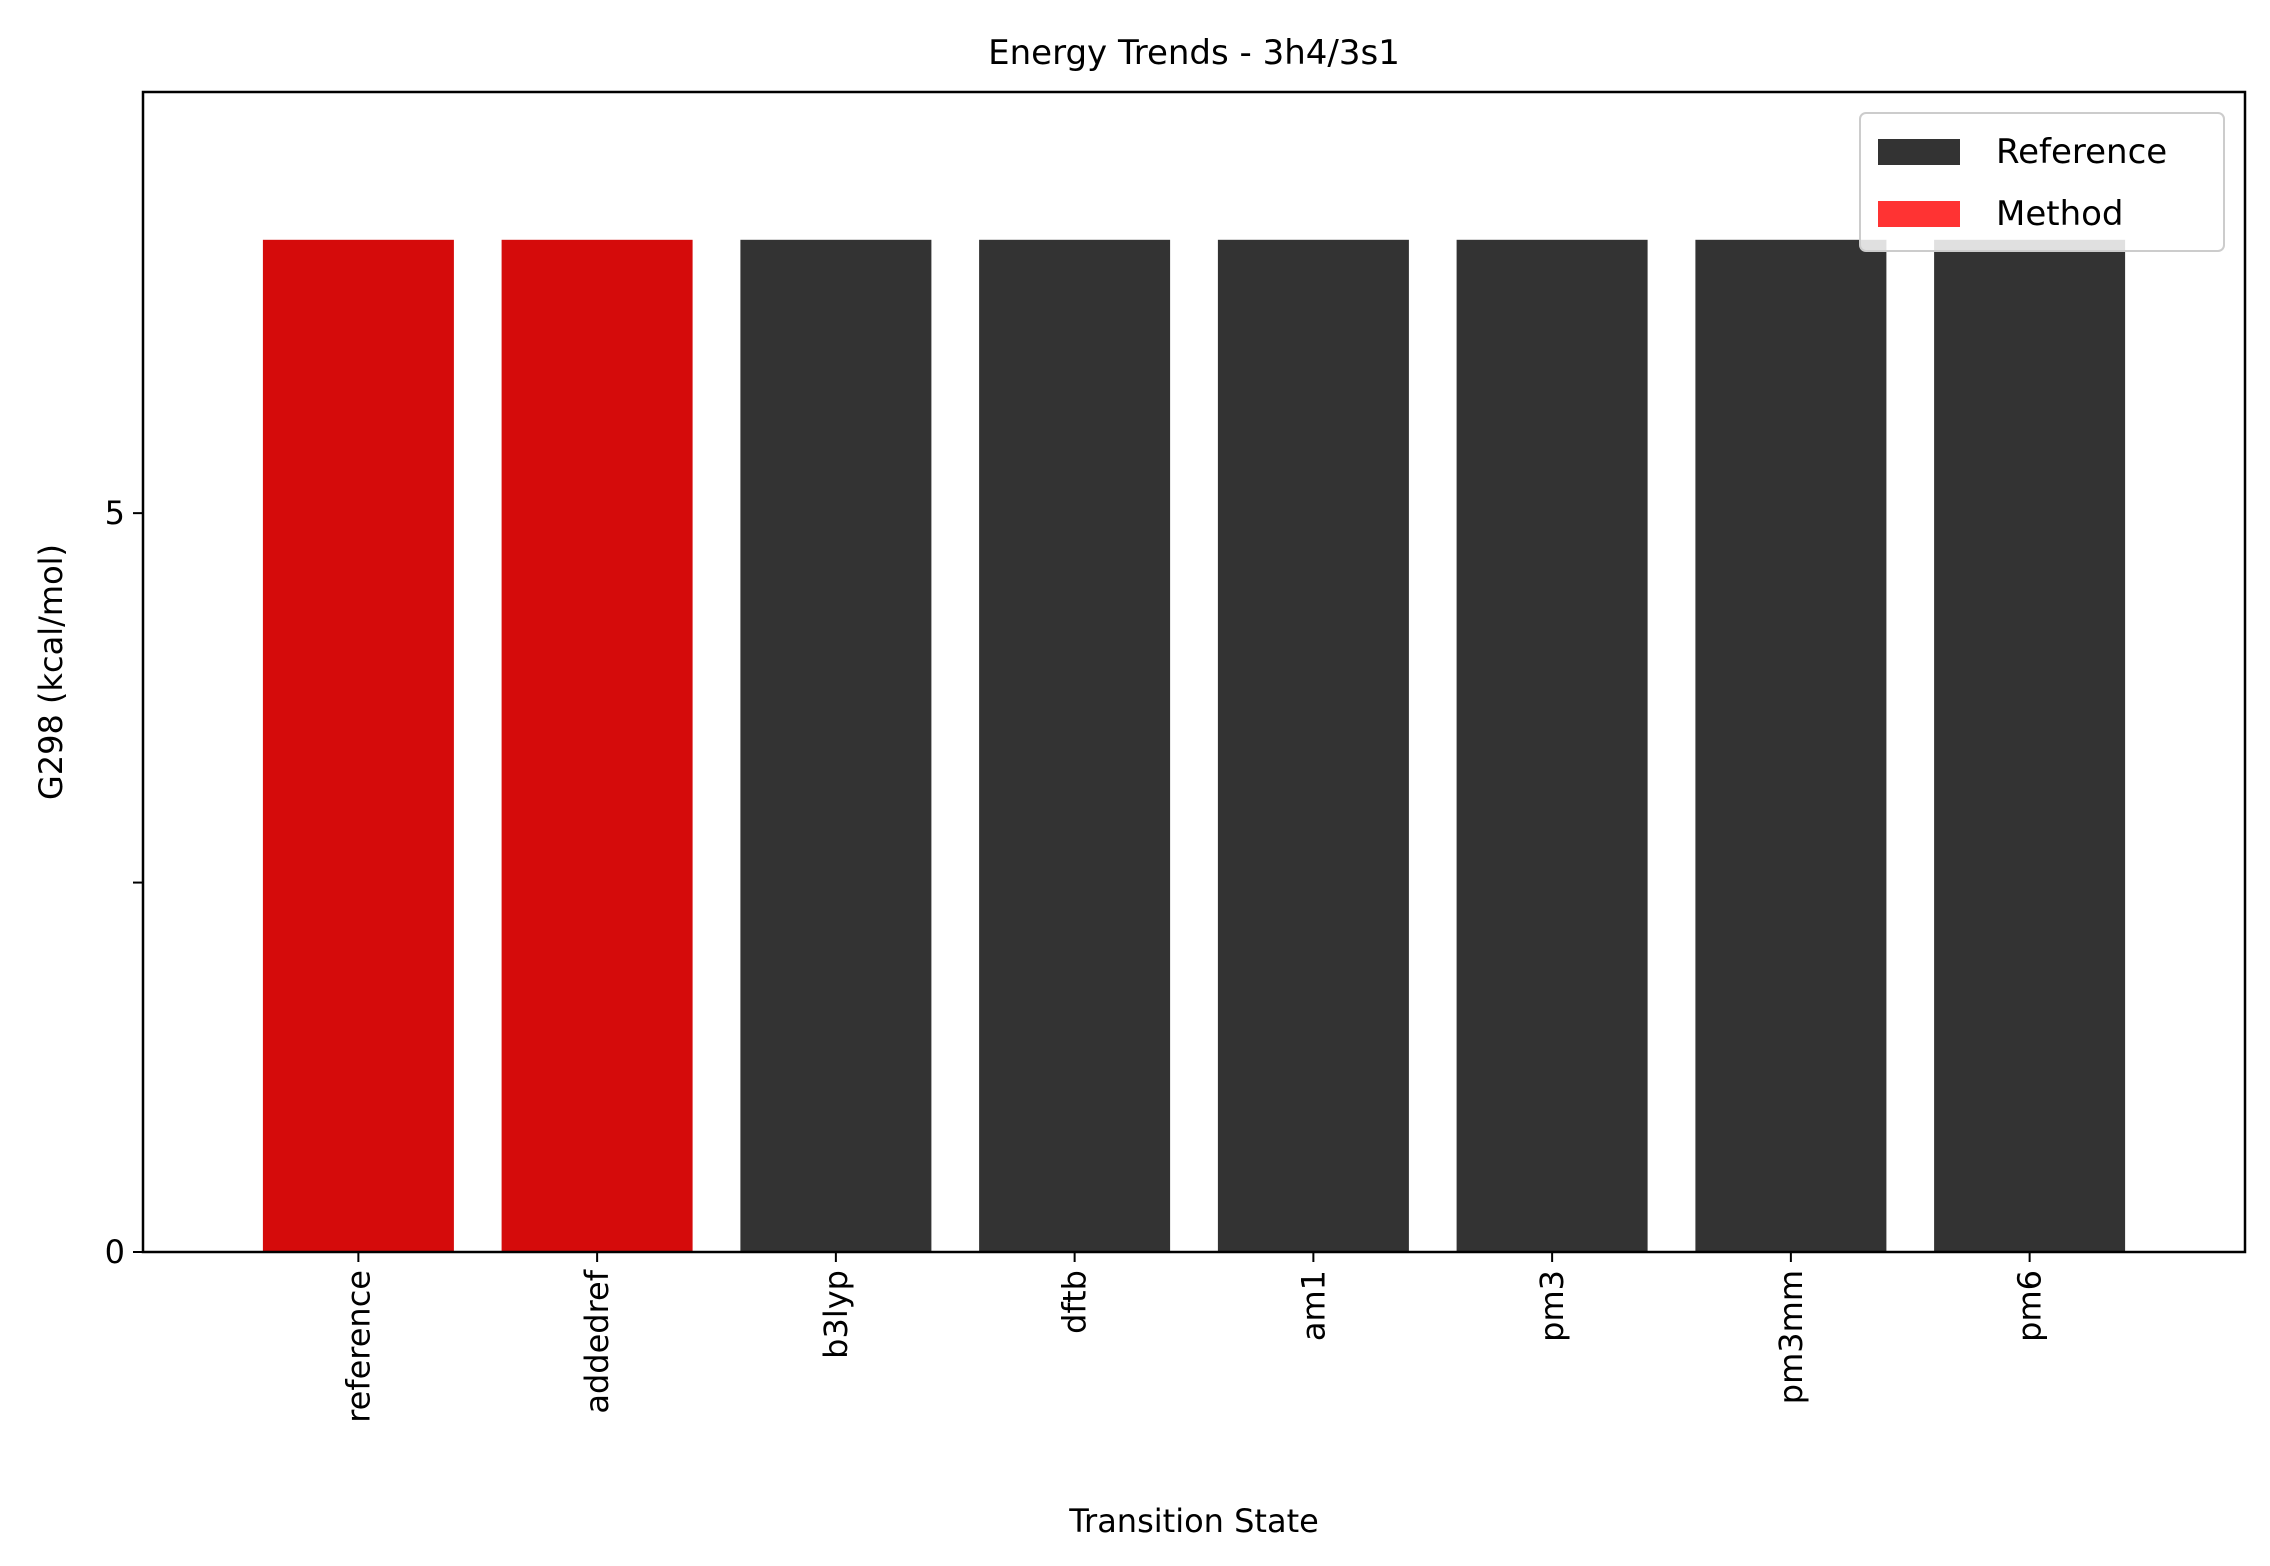 The height and width of the screenshot is (1566, 2270). I want to click on bar-reference, so click(358, 746).